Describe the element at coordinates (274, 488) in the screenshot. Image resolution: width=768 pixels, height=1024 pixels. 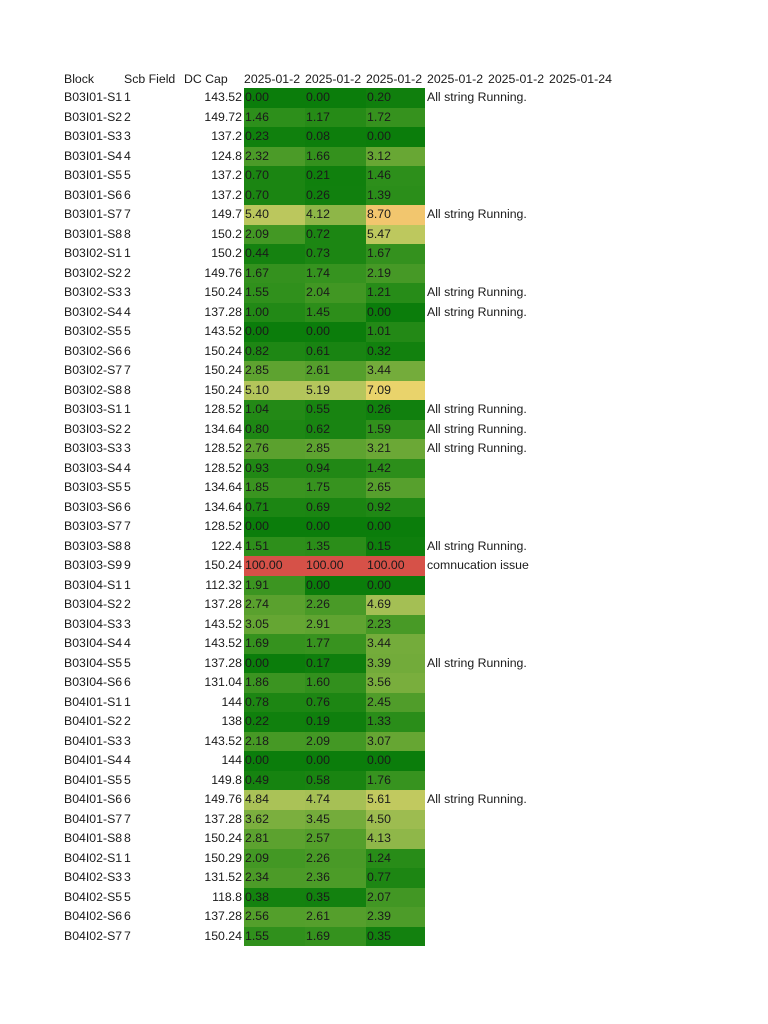
I see `cell-heat-value: 1.85` at that location.